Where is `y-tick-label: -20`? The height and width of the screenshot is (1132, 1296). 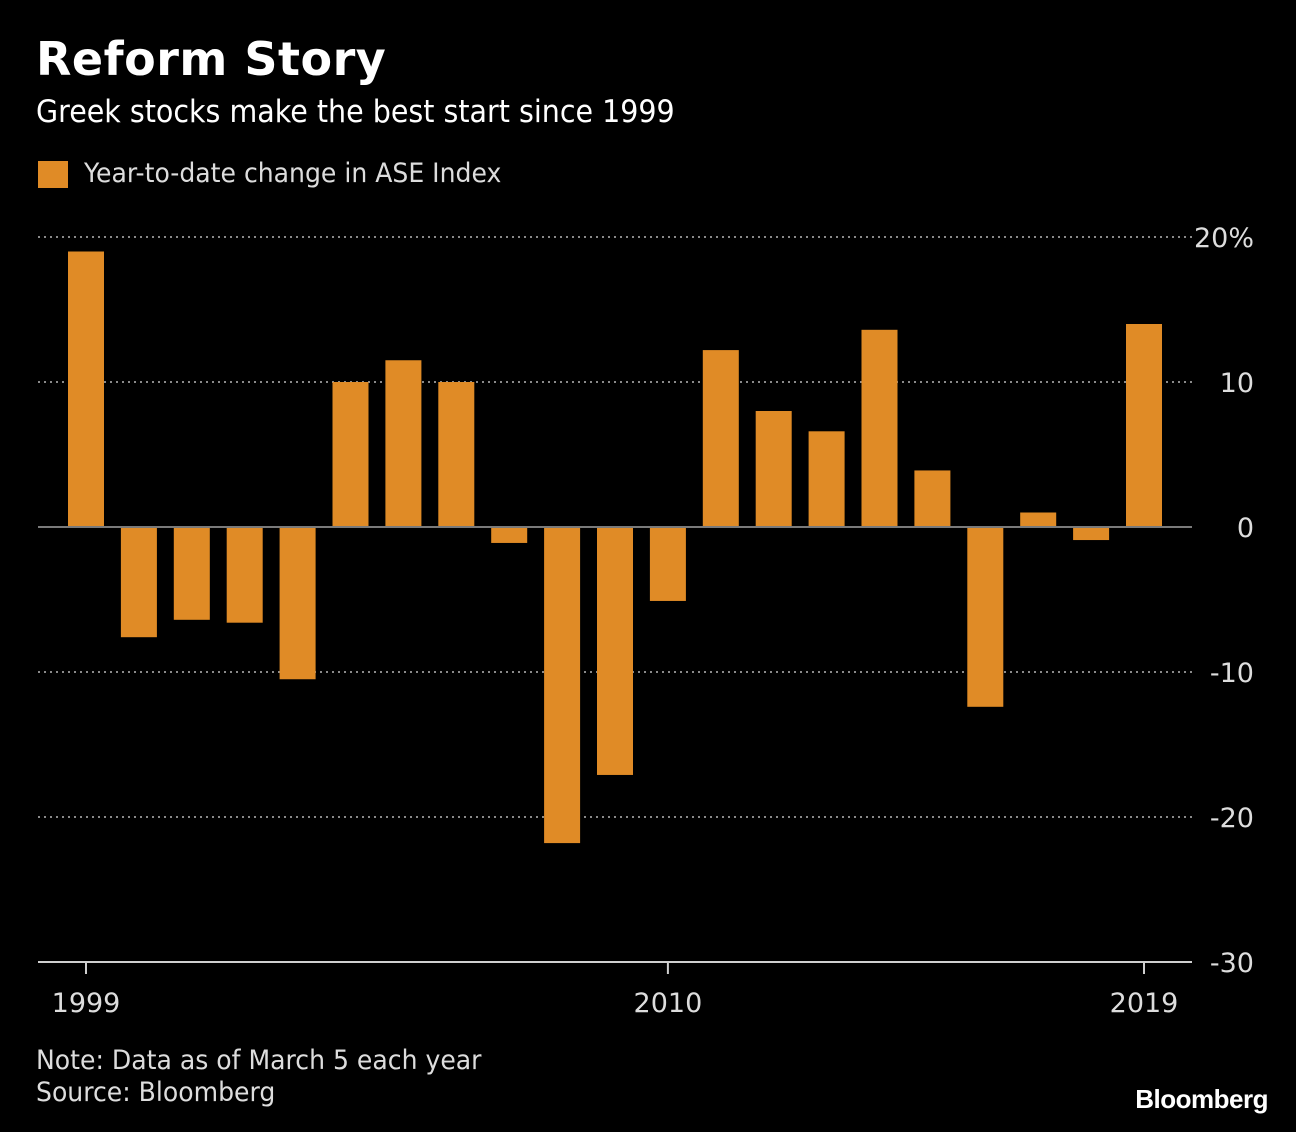 y-tick-label: -20 is located at coordinates (1232, 818).